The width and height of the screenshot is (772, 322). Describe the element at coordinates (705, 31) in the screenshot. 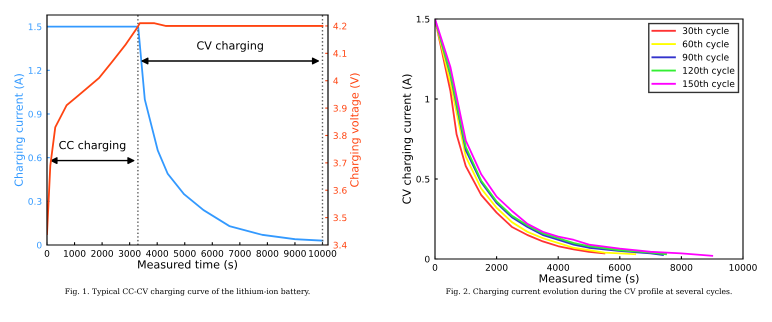

I see `legend-label: 30th cycle` at that location.